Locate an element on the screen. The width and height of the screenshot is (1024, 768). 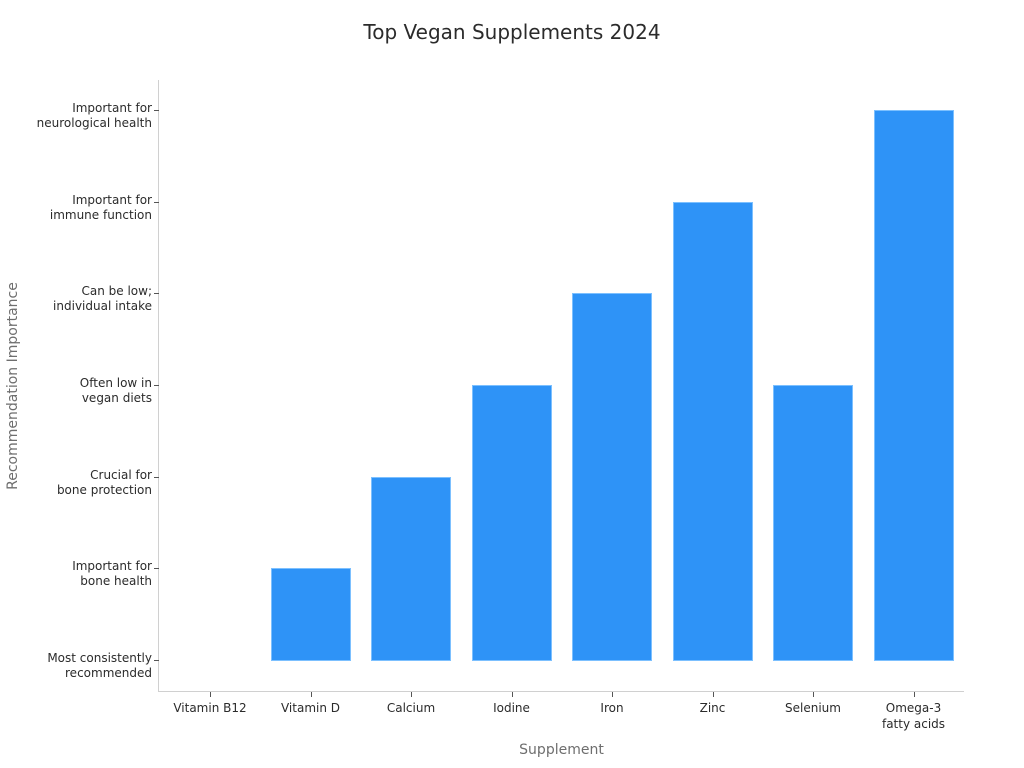
x-tick-label-line1: Calcium is located at coordinates (411, 708).